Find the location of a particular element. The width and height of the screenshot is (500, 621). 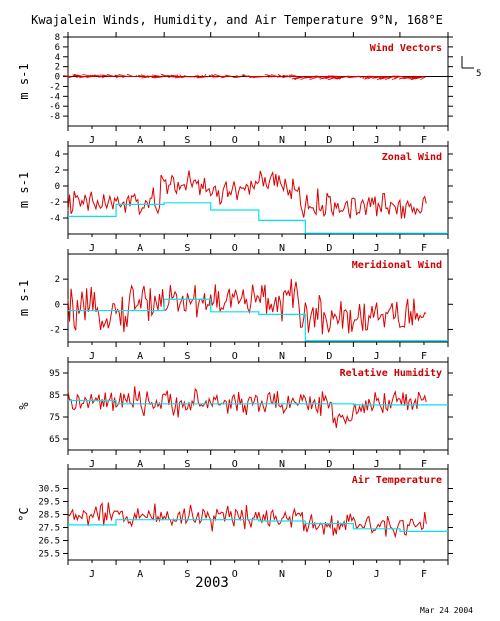

y-tick-label: 75 is located at coordinates (54, 418).